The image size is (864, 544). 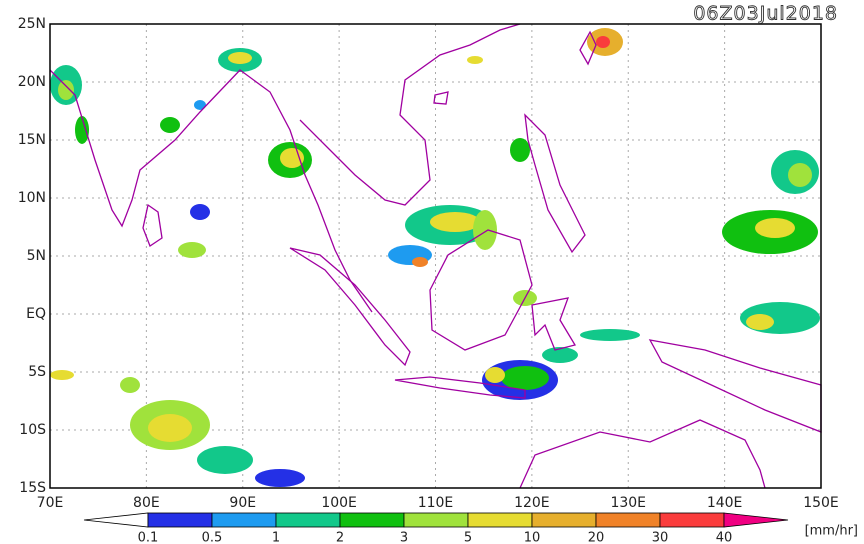 What do you see at coordinates (554, 324) in the screenshot?
I see `coast-sulawesi` at bounding box center [554, 324].